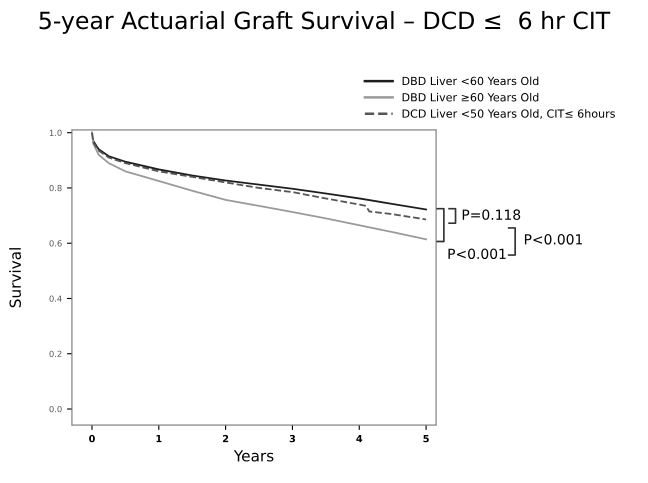  What do you see at coordinates (293, 438) in the screenshot?
I see `x-tick-label: 3` at bounding box center [293, 438].